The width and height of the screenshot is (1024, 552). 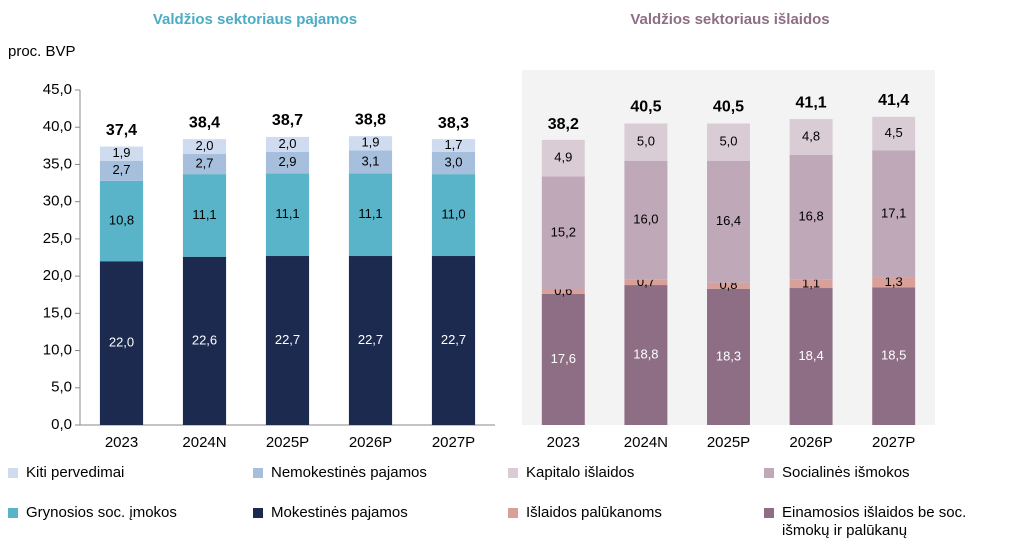 I want to click on data-label: 1,9, so click(x=121, y=152).